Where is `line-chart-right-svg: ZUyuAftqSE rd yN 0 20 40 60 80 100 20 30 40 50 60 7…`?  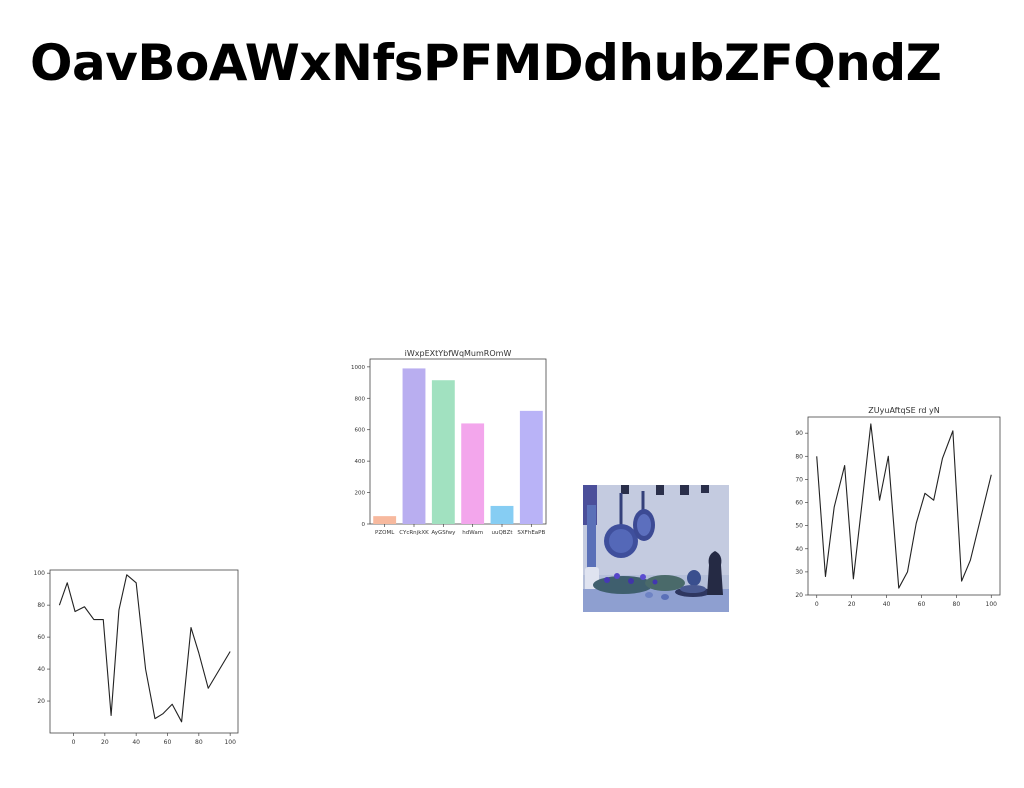 line-chart-right-svg: ZUyuAftqSE rd yN 0 20 40 60 80 100 20 30 40 50 60 7… is located at coordinates (898, 507).